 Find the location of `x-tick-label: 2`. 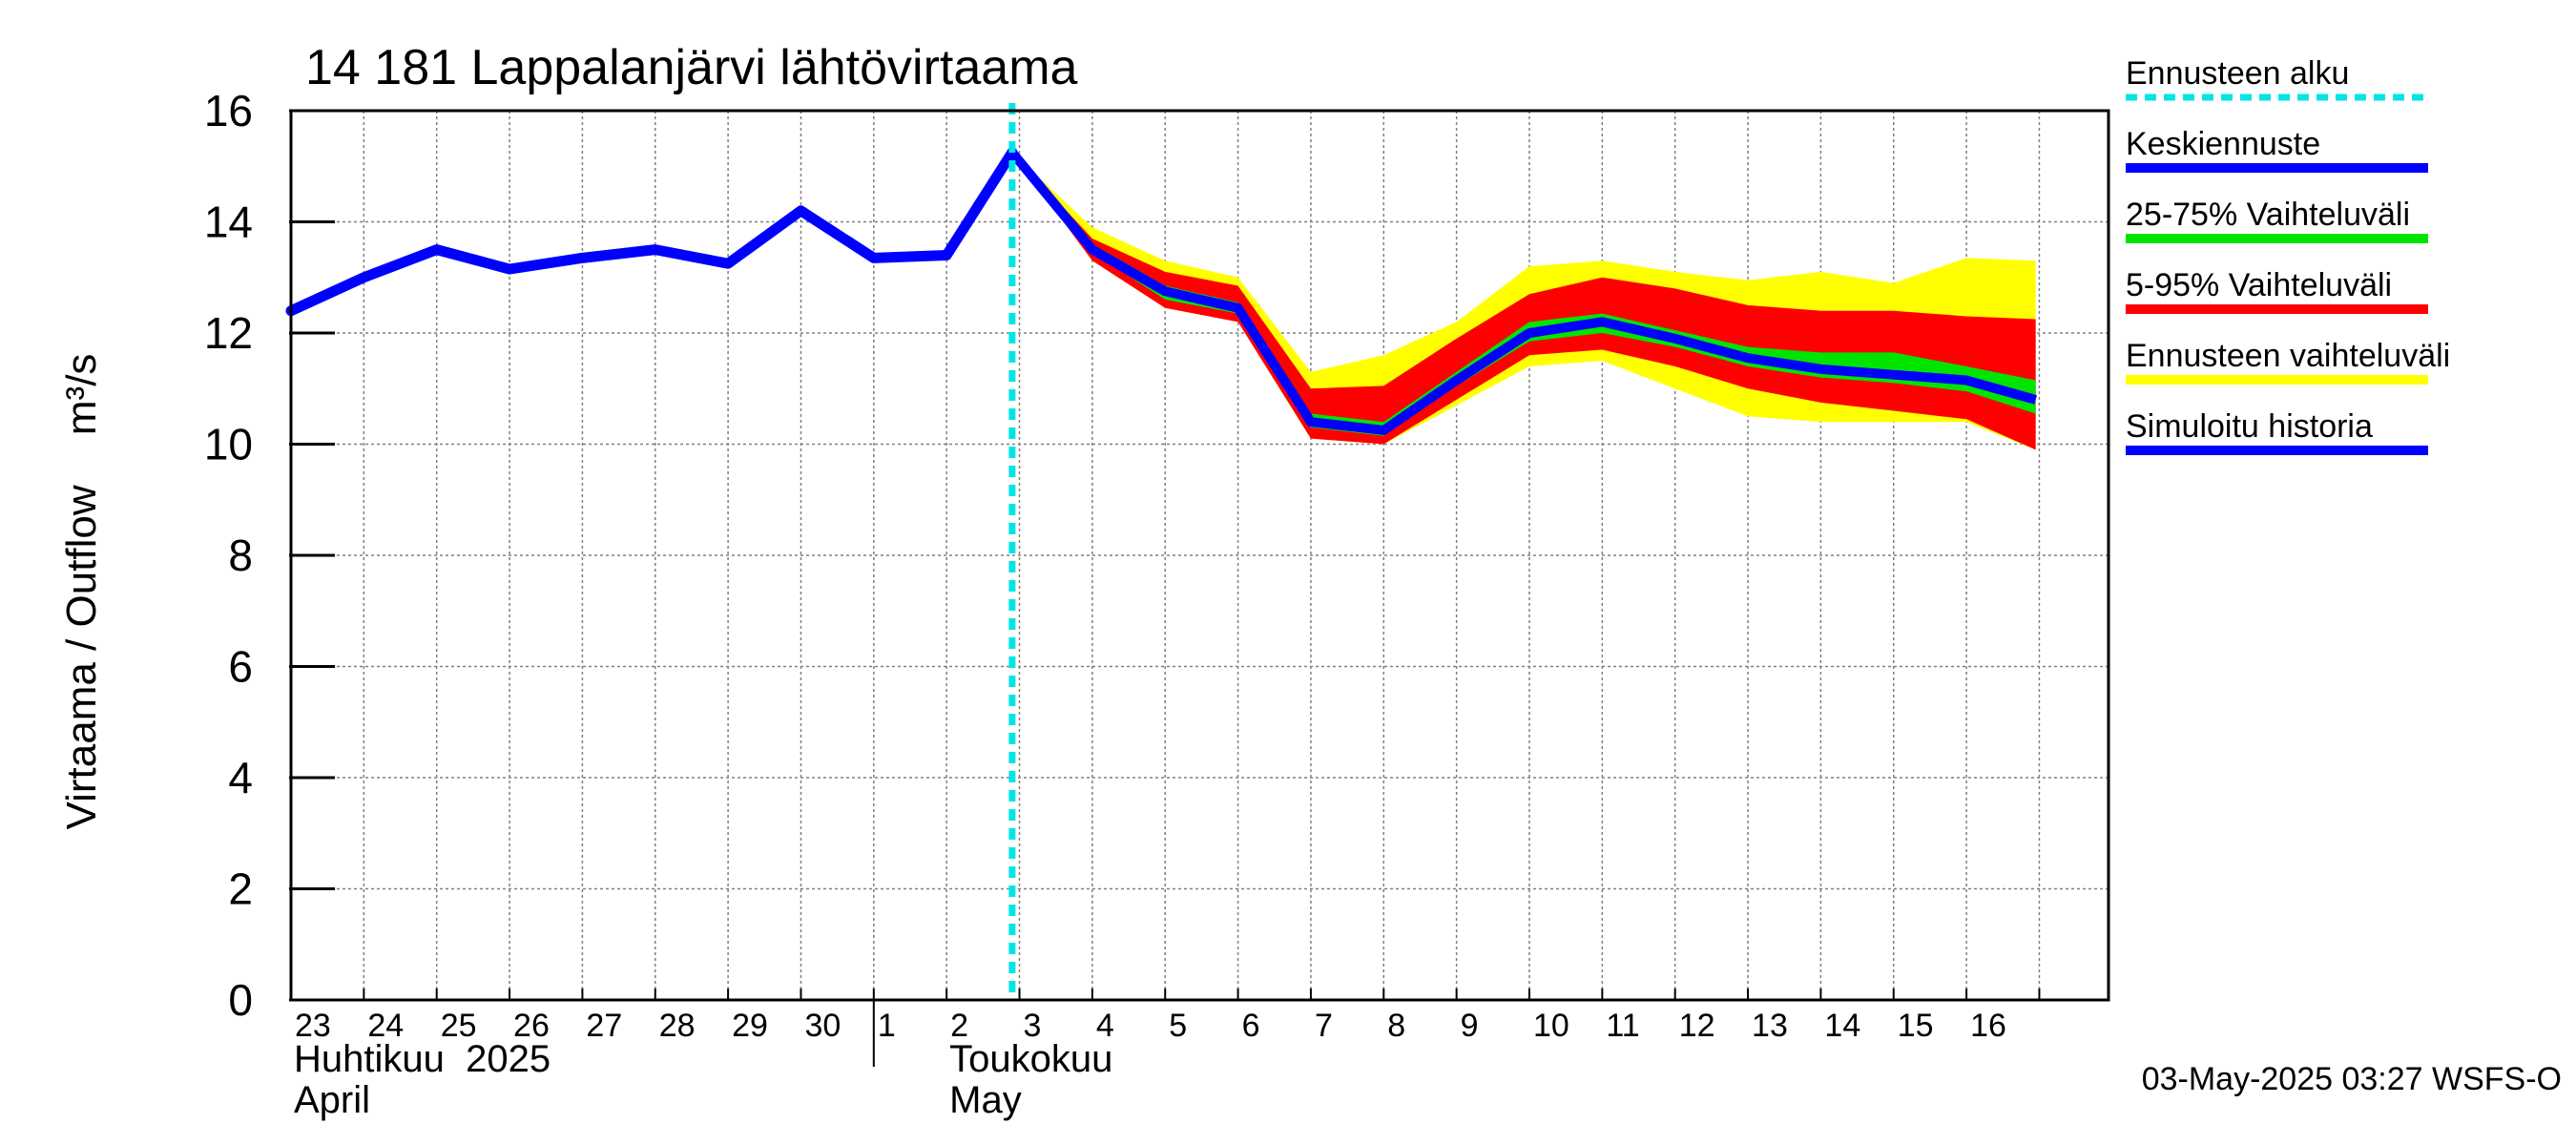

x-tick-label: 2 is located at coordinates (959, 1026).